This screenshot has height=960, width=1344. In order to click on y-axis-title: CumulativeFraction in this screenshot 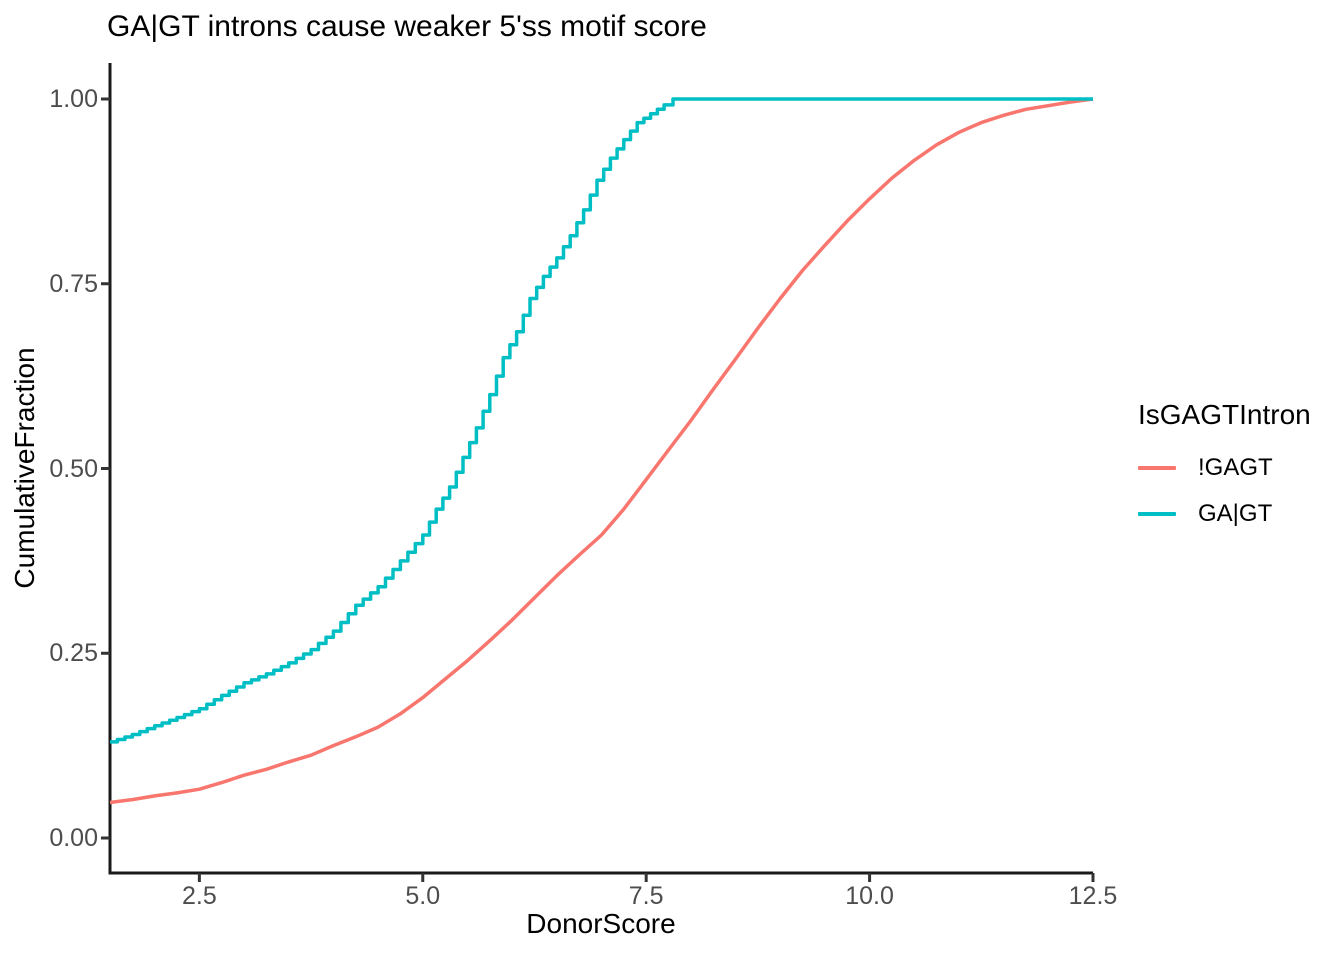, I will do `click(24, 468)`.